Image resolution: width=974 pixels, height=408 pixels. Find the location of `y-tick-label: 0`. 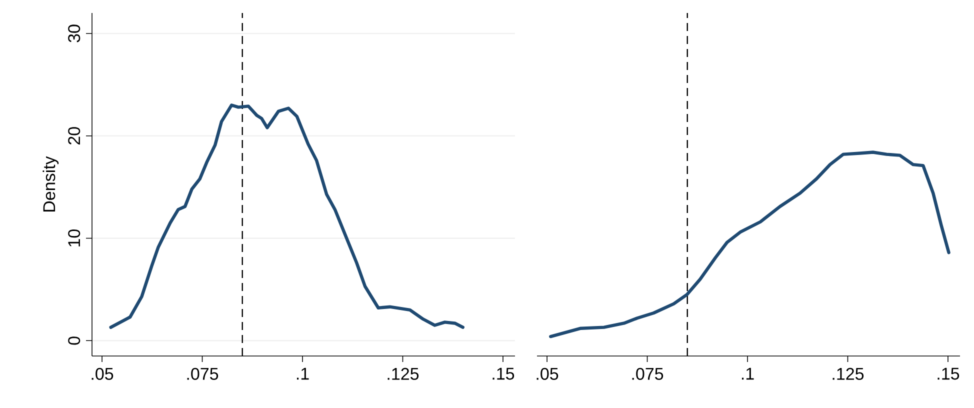

y-tick-label: 0 is located at coordinates (74, 340).